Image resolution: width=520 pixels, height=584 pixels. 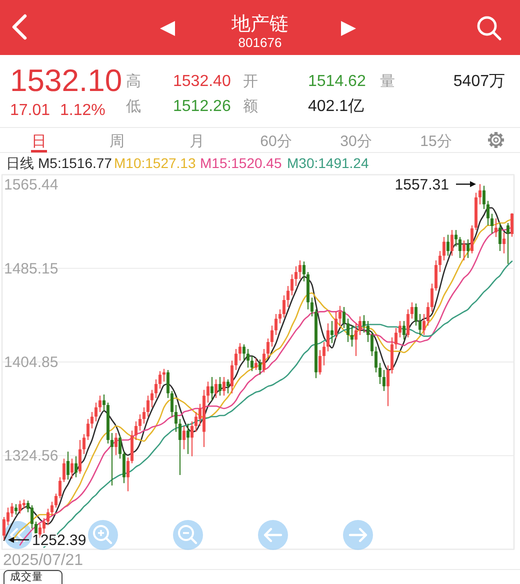 I want to click on y-tick-label: 1324.56, so click(x=31, y=456).